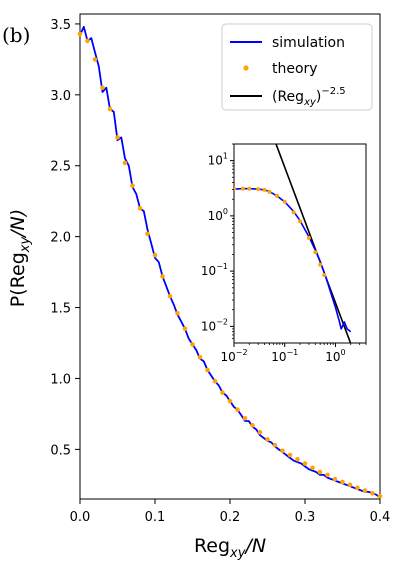 This screenshot has width=407, height=570. I want to click on x-tick-label: 0.4, so click(380, 517).